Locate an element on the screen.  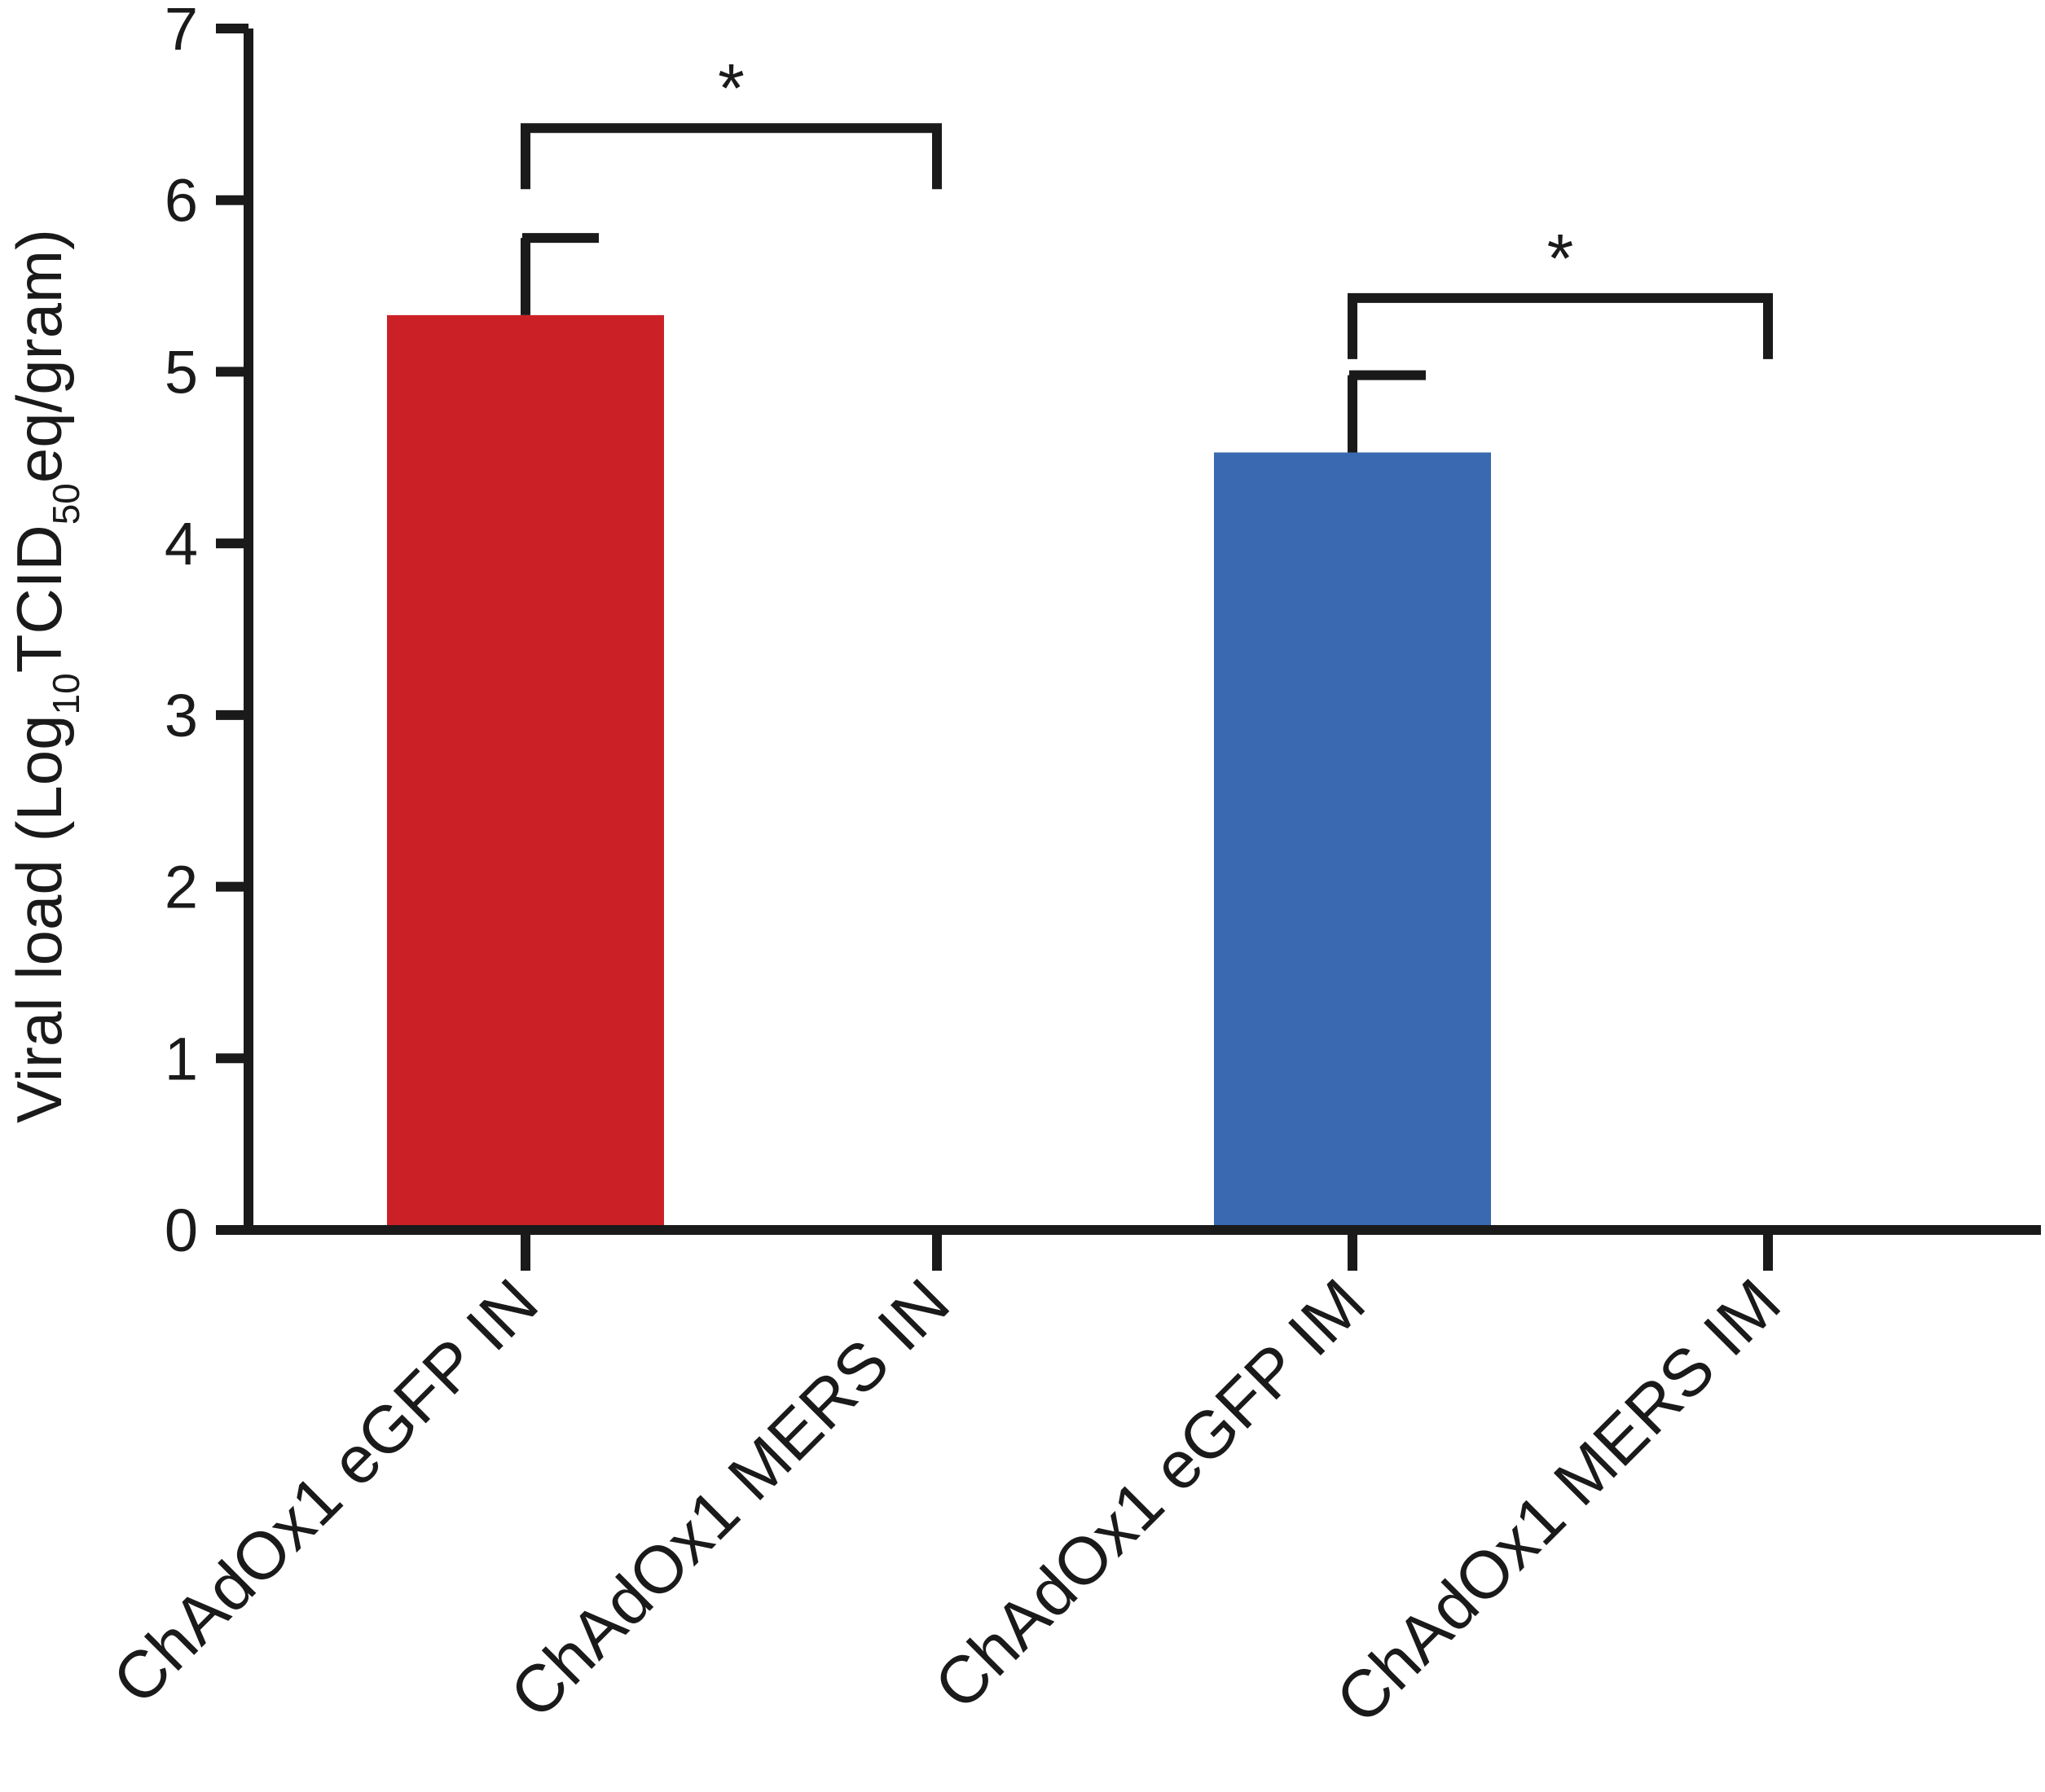
y-axis-label-sub2: 50 is located at coordinates (66, 504).